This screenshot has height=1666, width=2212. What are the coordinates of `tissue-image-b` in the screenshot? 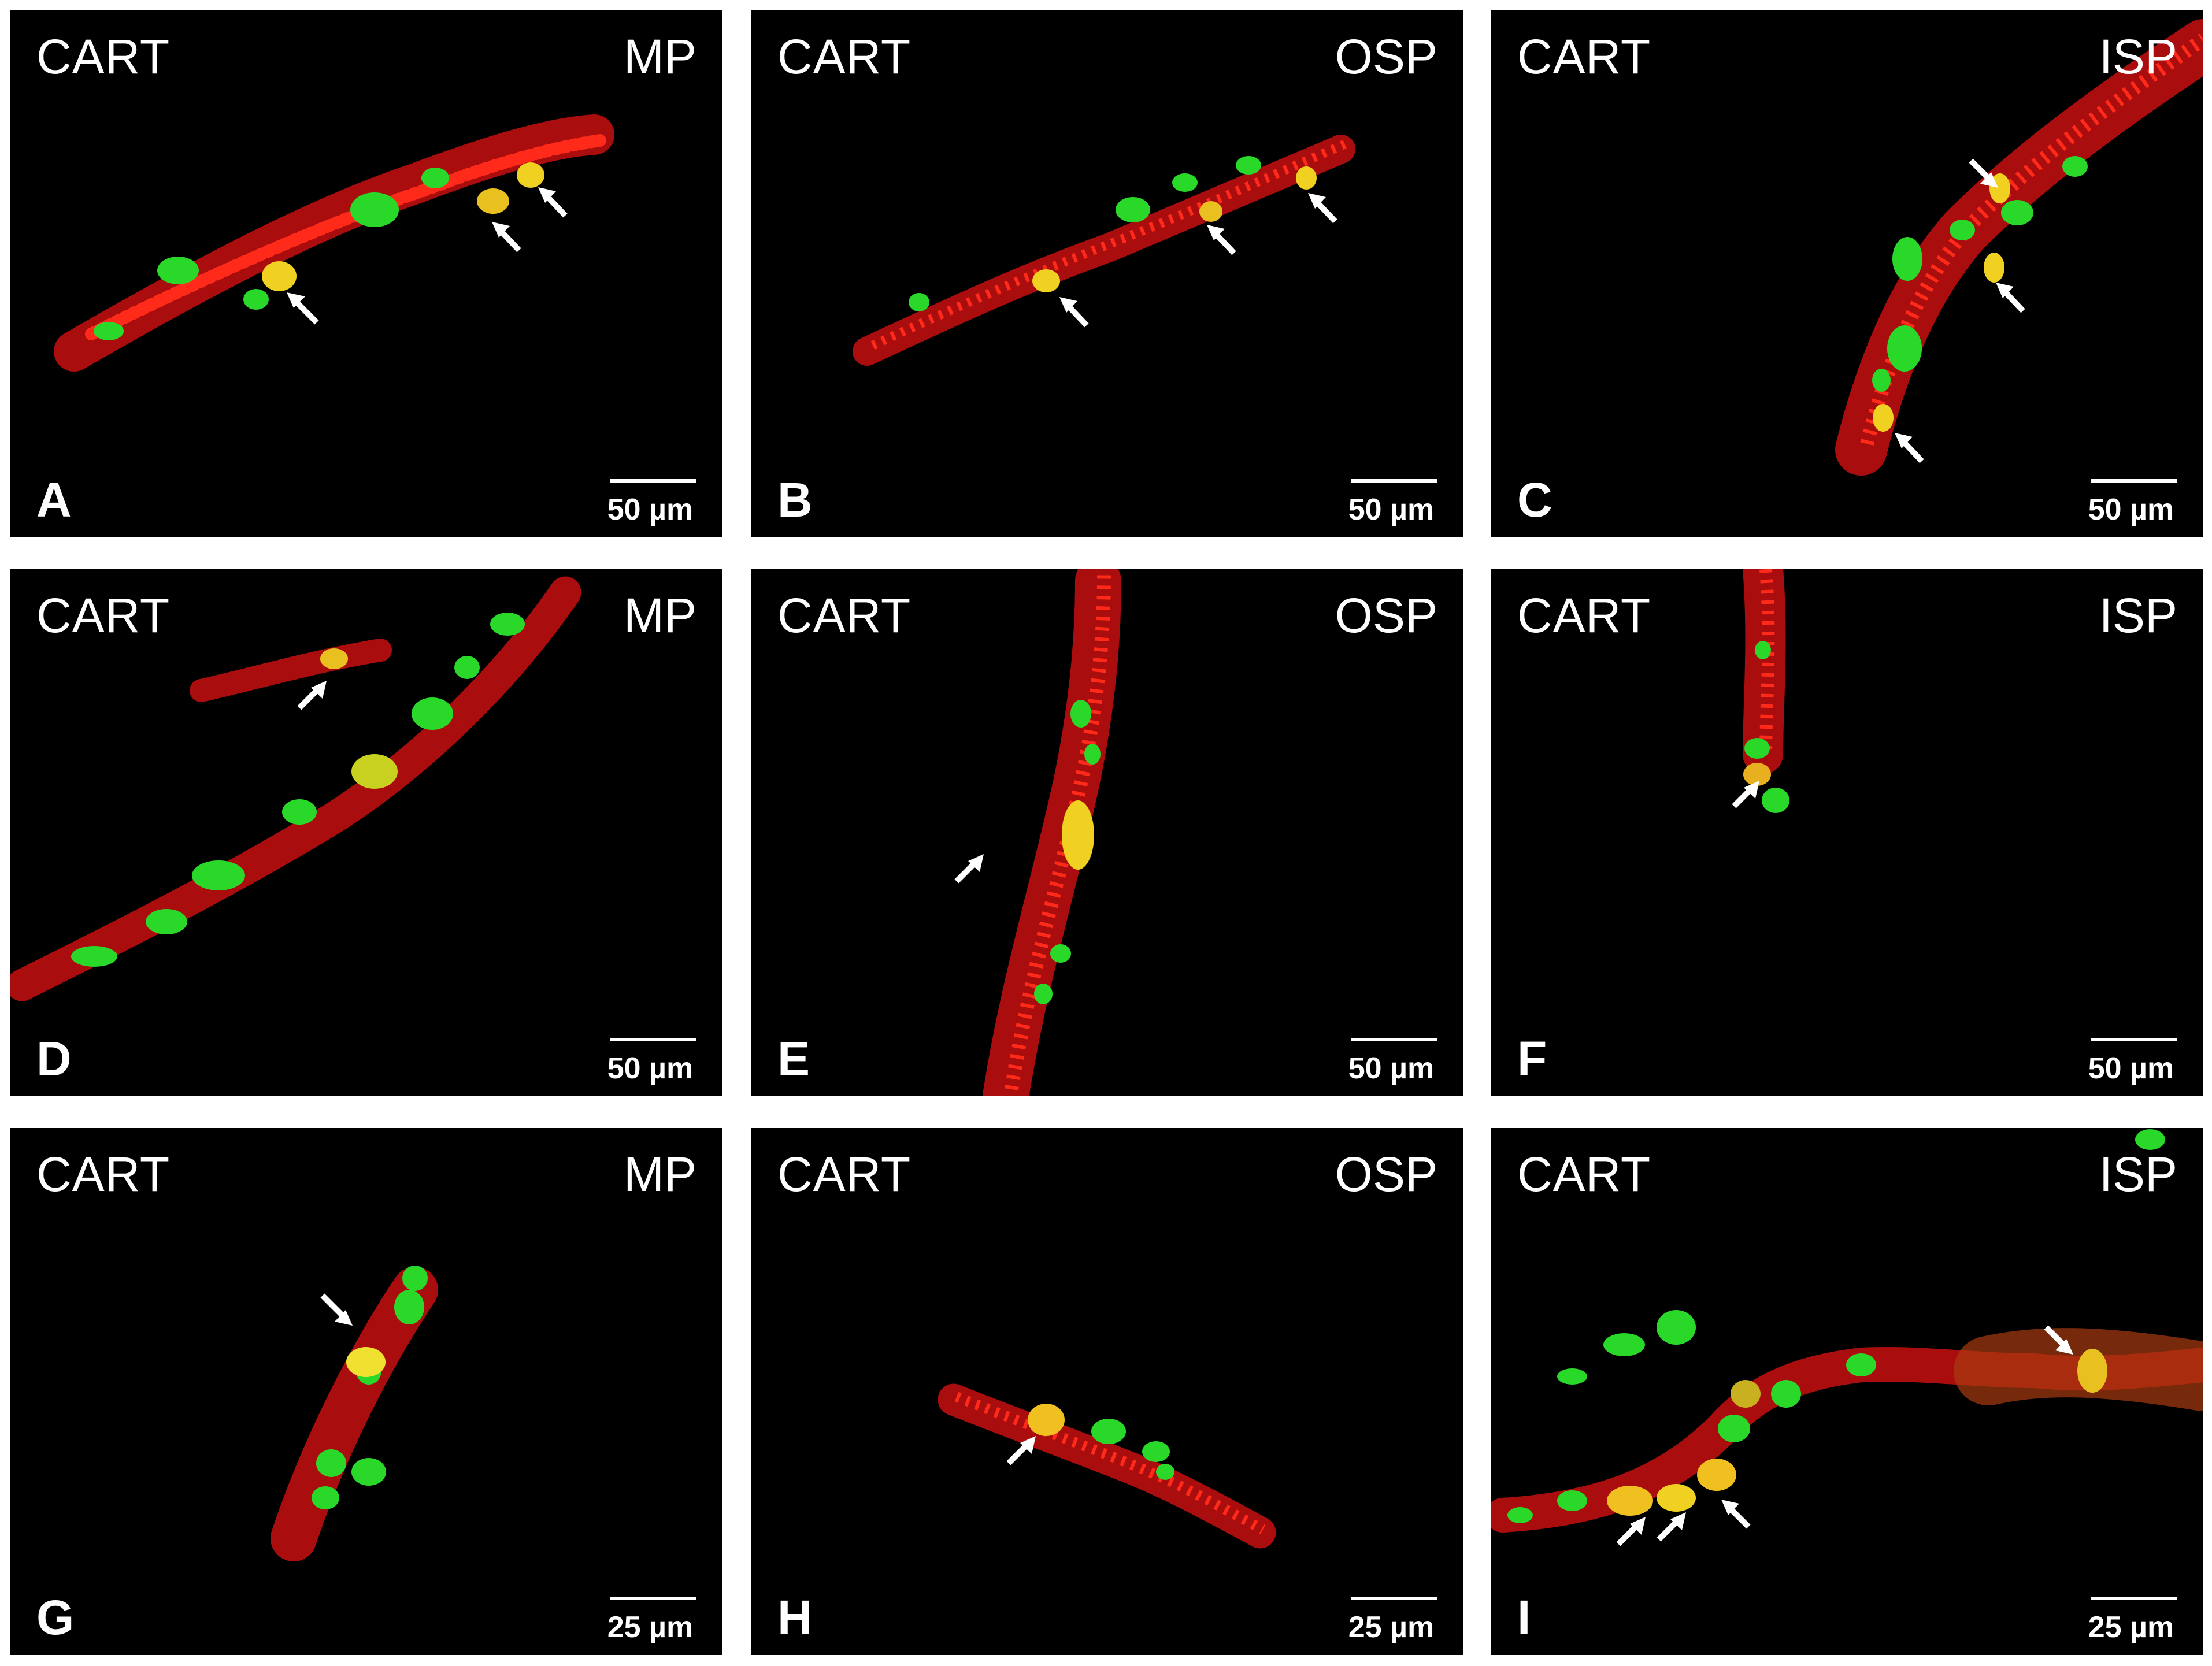 It's located at (1104, 250).